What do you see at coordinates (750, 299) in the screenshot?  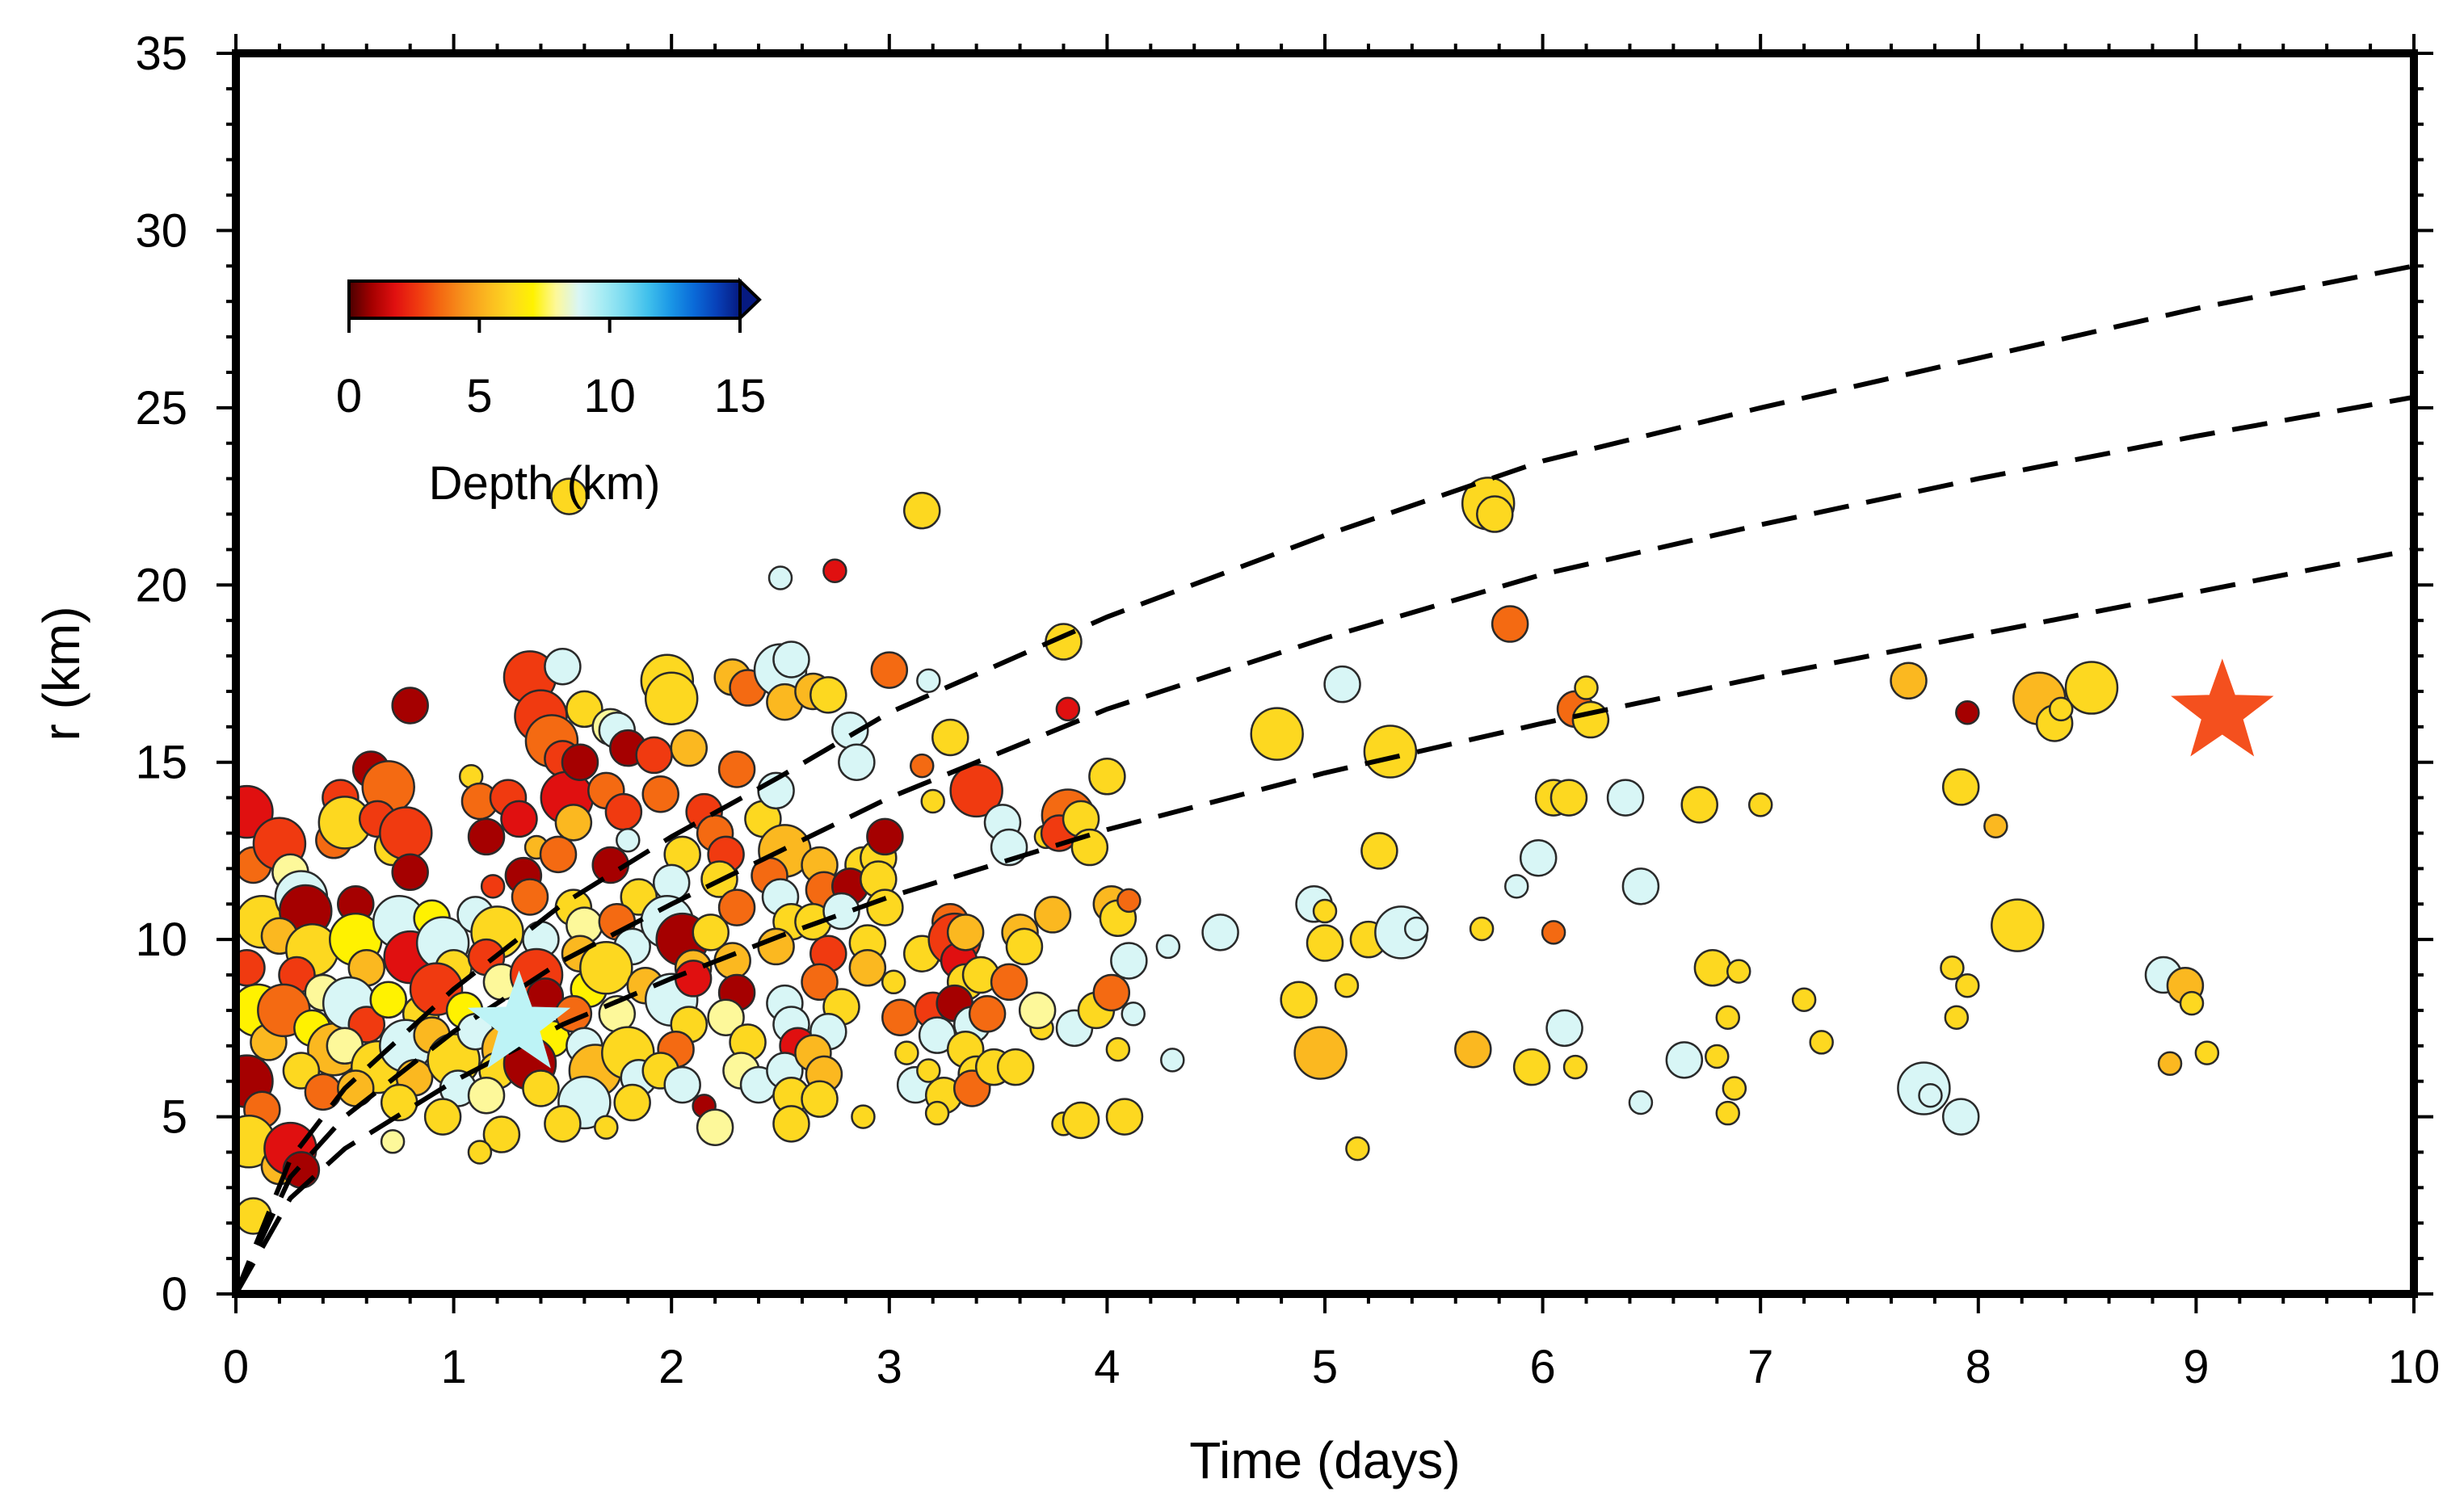 I see `colorbar-arrow` at bounding box center [750, 299].